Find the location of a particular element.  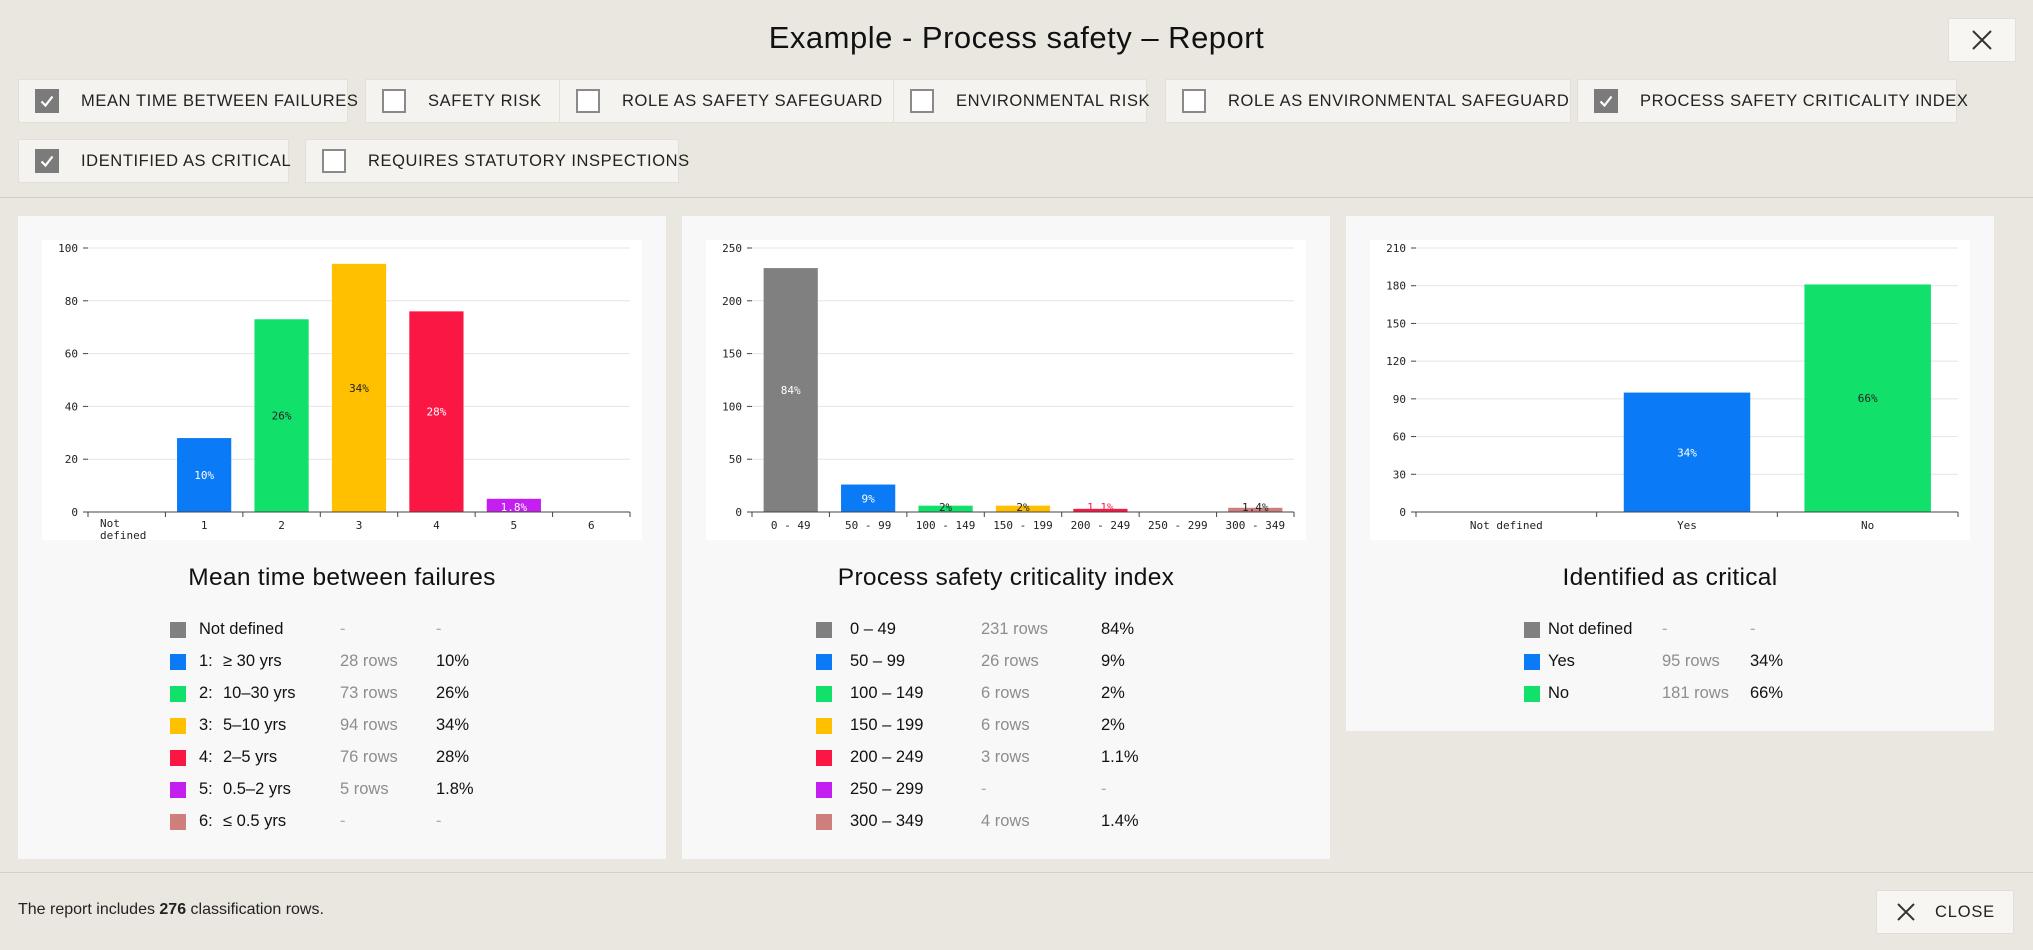

x-tick-label: 5 is located at coordinates (514, 525).